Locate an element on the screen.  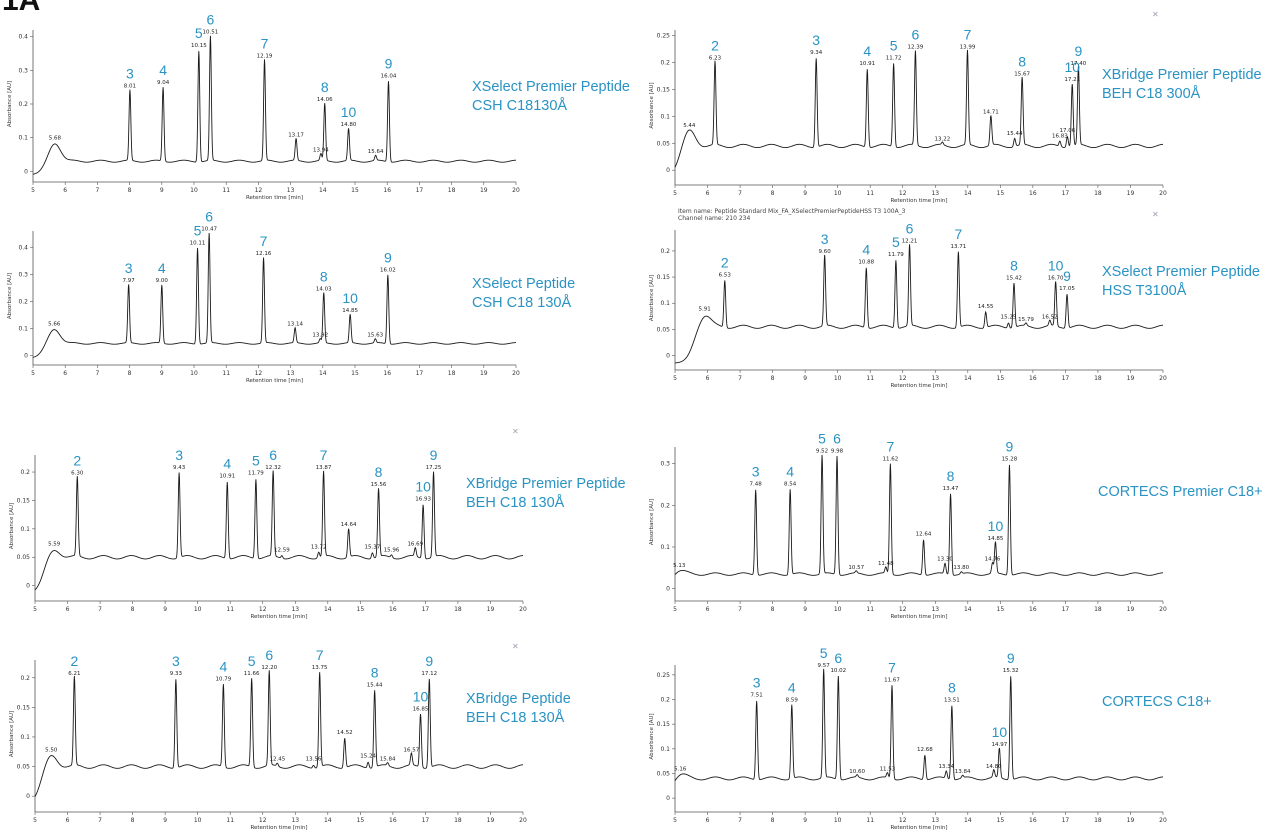
y-tick-label: 0.2 is located at coordinates (23, 104).